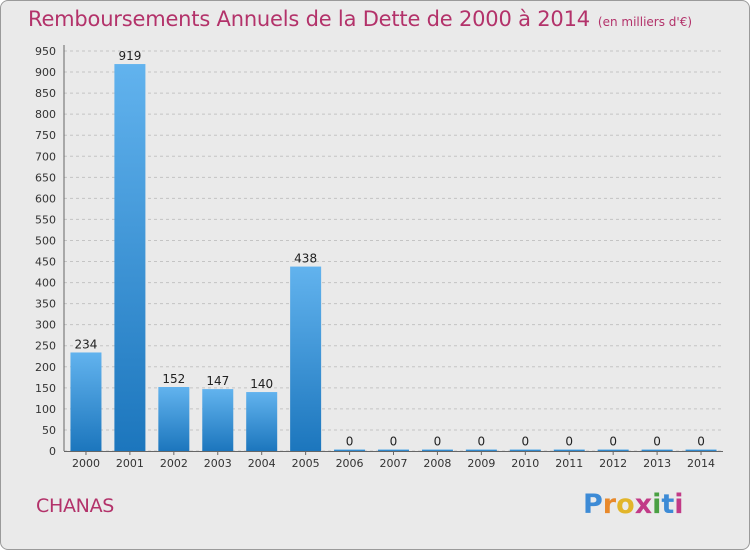 Image resolution: width=750 pixels, height=550 pixels. What do you see at coordinates (350, 442) in the screenshot?
I see `data-label-2006: 0` at bounding box center [350, 442].